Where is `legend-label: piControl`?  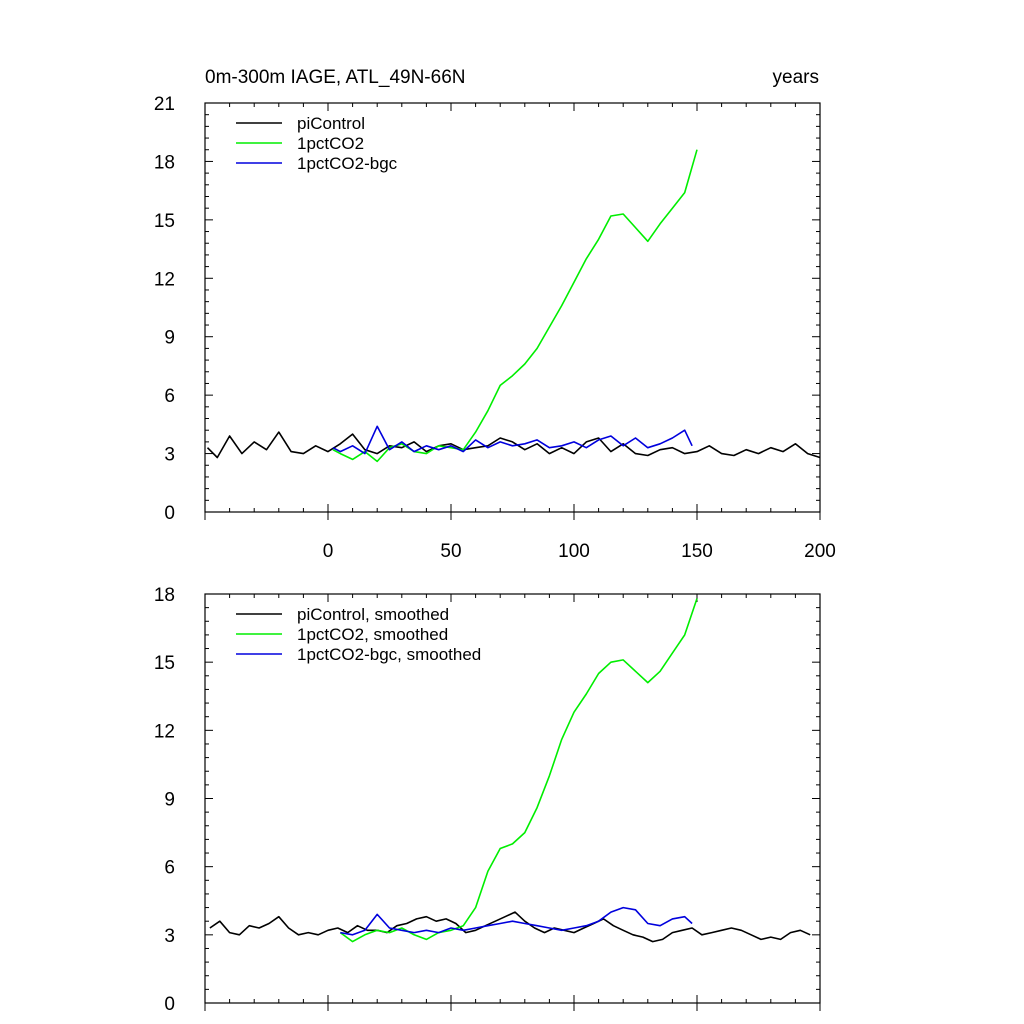
legend-label: piControl is located at coordinates (331, 123).